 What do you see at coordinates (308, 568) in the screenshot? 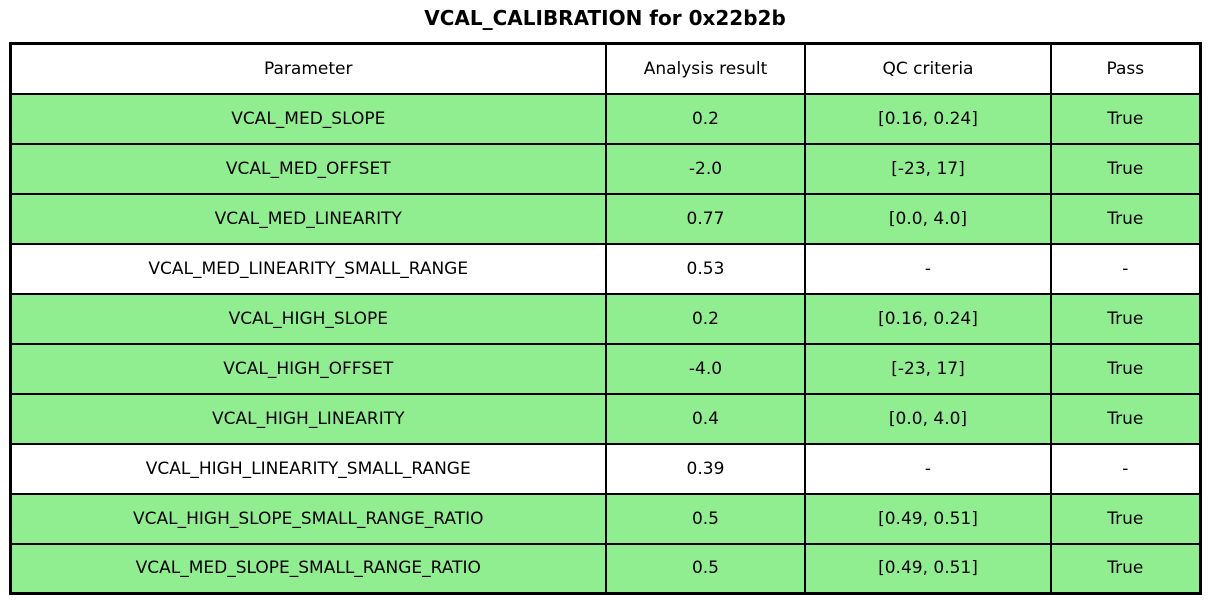
I see `cell-parameter: VCAL_MED_SLOPE_SMALL_RANGE_RATIO` at bounding box center [308, 568].